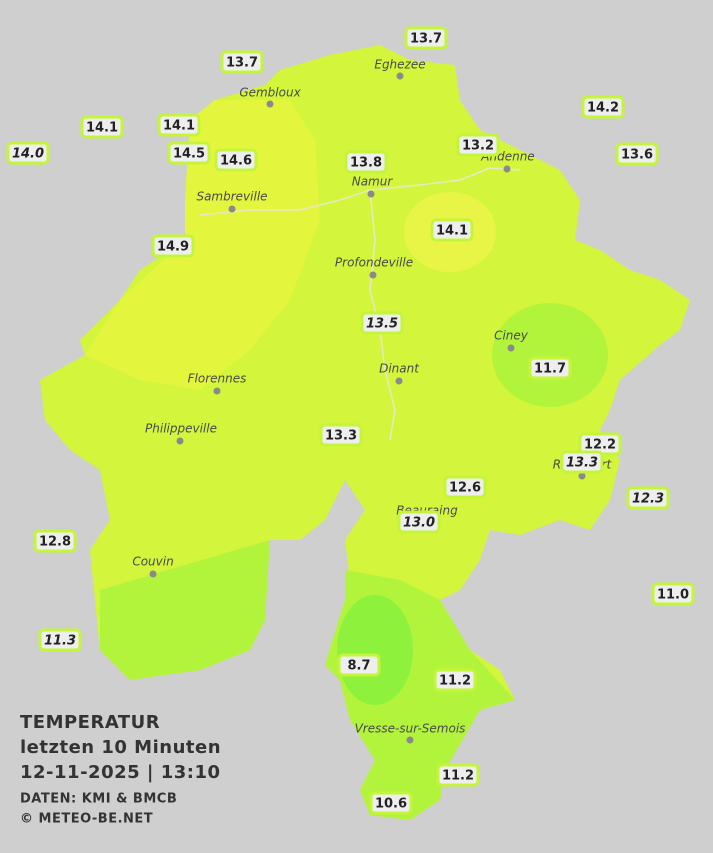 This screenshot has width=713, height=853. I want to click on town-label: Vresse-sur-Semois, so click(410, 729).